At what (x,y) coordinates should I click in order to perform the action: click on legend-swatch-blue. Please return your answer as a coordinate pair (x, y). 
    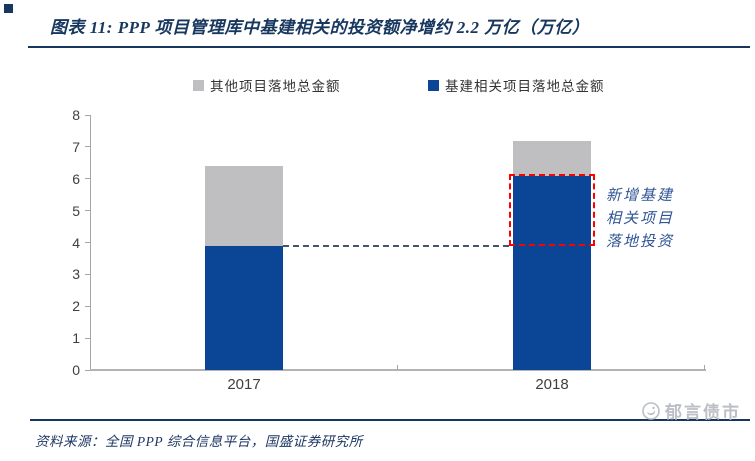
    Looking at the image, I should click on (433, 85).